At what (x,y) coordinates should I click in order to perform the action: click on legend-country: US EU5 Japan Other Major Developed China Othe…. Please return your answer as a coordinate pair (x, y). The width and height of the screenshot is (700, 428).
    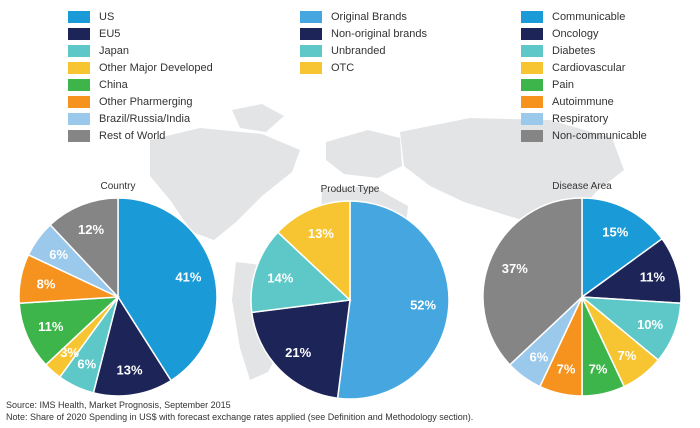
    Looking at the image, I should click on (140, 76).